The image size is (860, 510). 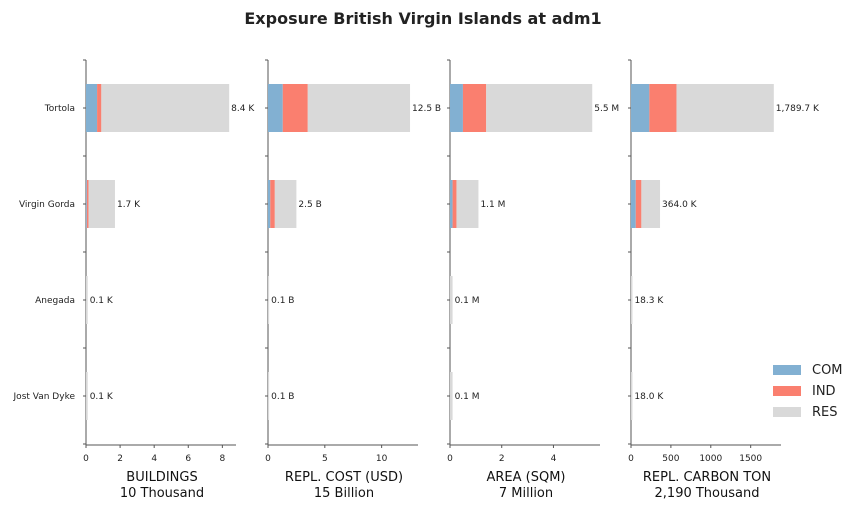 What do you see at coordinates (492, 205) in the screenshot?
I see `bar-total-label: 1.1 M` at bounding box center [492, 205].